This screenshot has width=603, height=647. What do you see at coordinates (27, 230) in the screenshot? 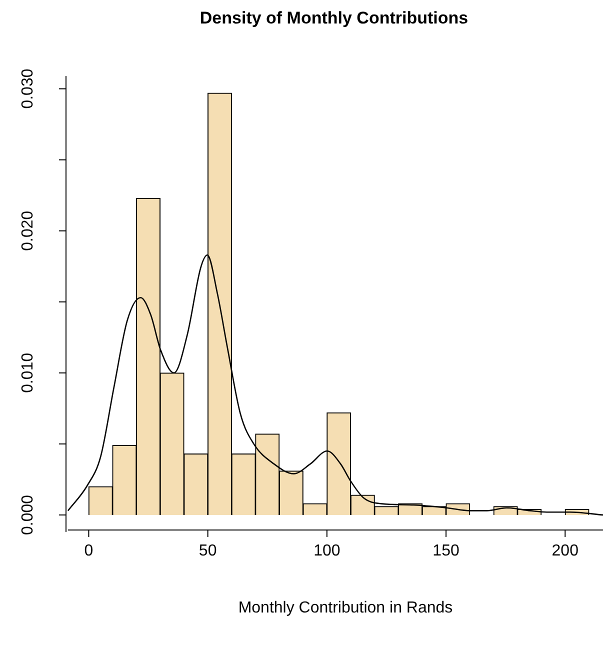
I see `y-tick-label: 0.020` at bounding box center [27, 230].